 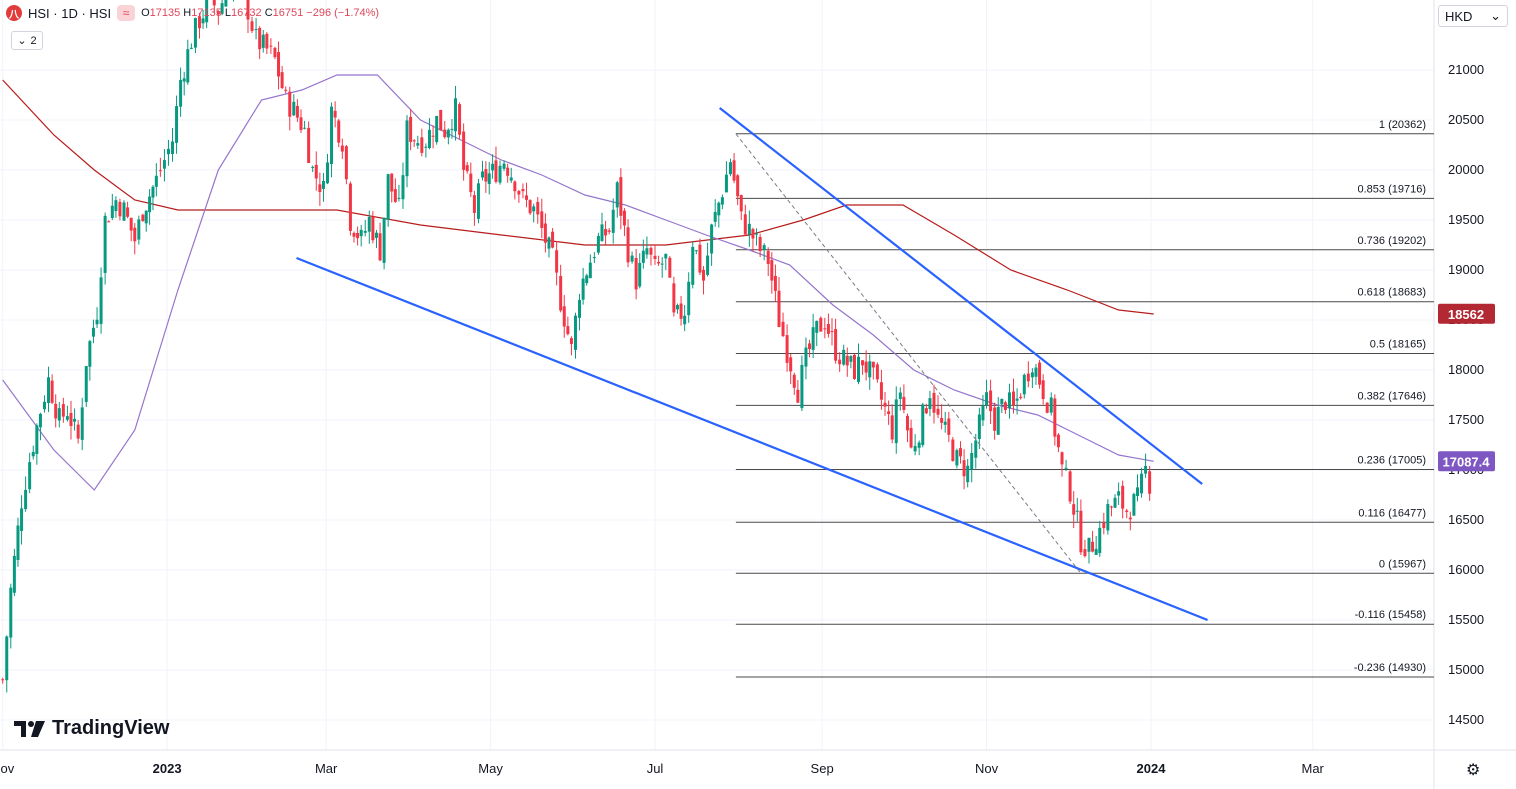 What do you see at coordinates (126, 13) in the screenshot?
I see `wave-icon: ≈` at bounding box center [126, 13].